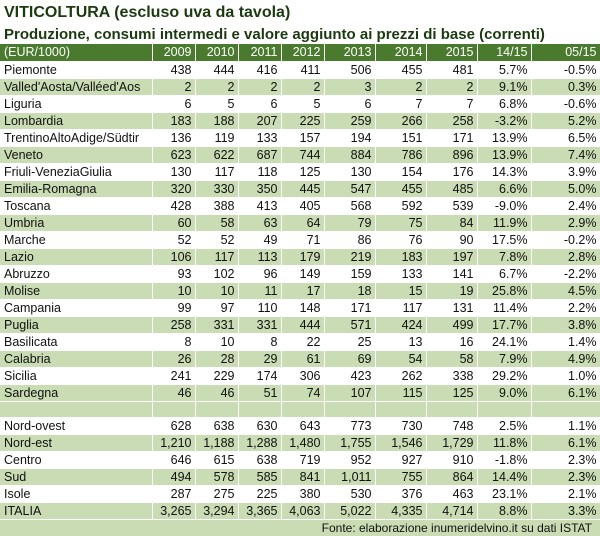 The image size is (600, 536). I want to click on value-cell: -0.2%, so click(565, 240).